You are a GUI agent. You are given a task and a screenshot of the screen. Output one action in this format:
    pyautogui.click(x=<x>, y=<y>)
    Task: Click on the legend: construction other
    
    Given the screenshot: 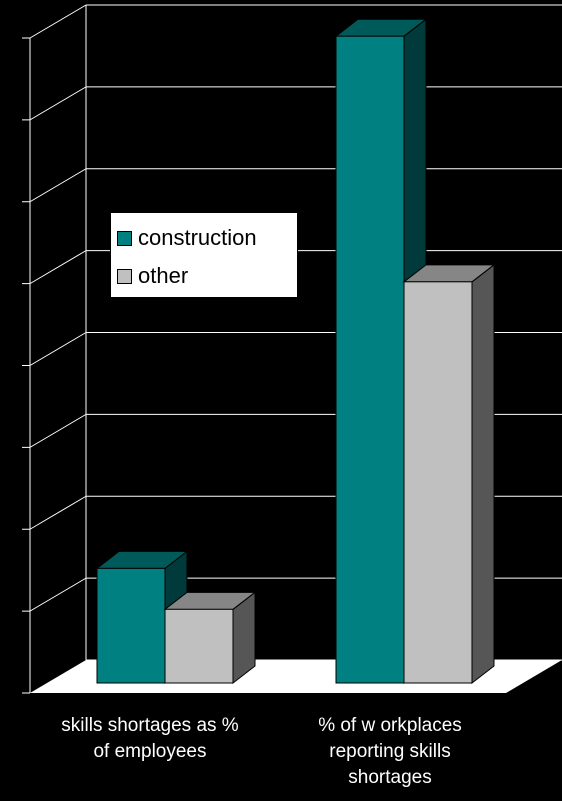 What is the action you would take?
    pyautogui.click(x=204, y=255)
    